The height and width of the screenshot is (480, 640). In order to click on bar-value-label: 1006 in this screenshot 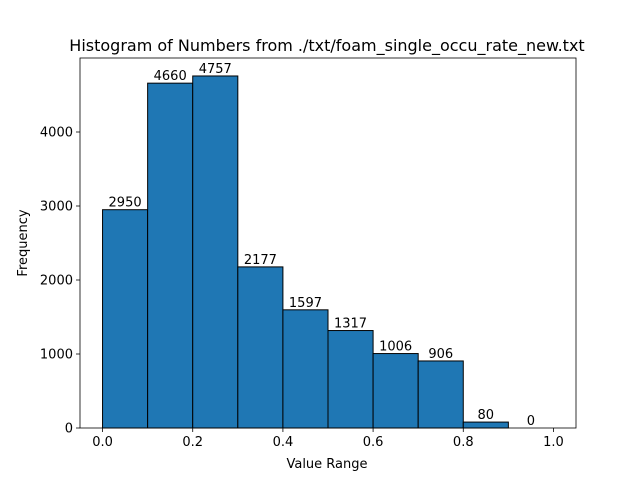, I will do `click(395, 347)`.